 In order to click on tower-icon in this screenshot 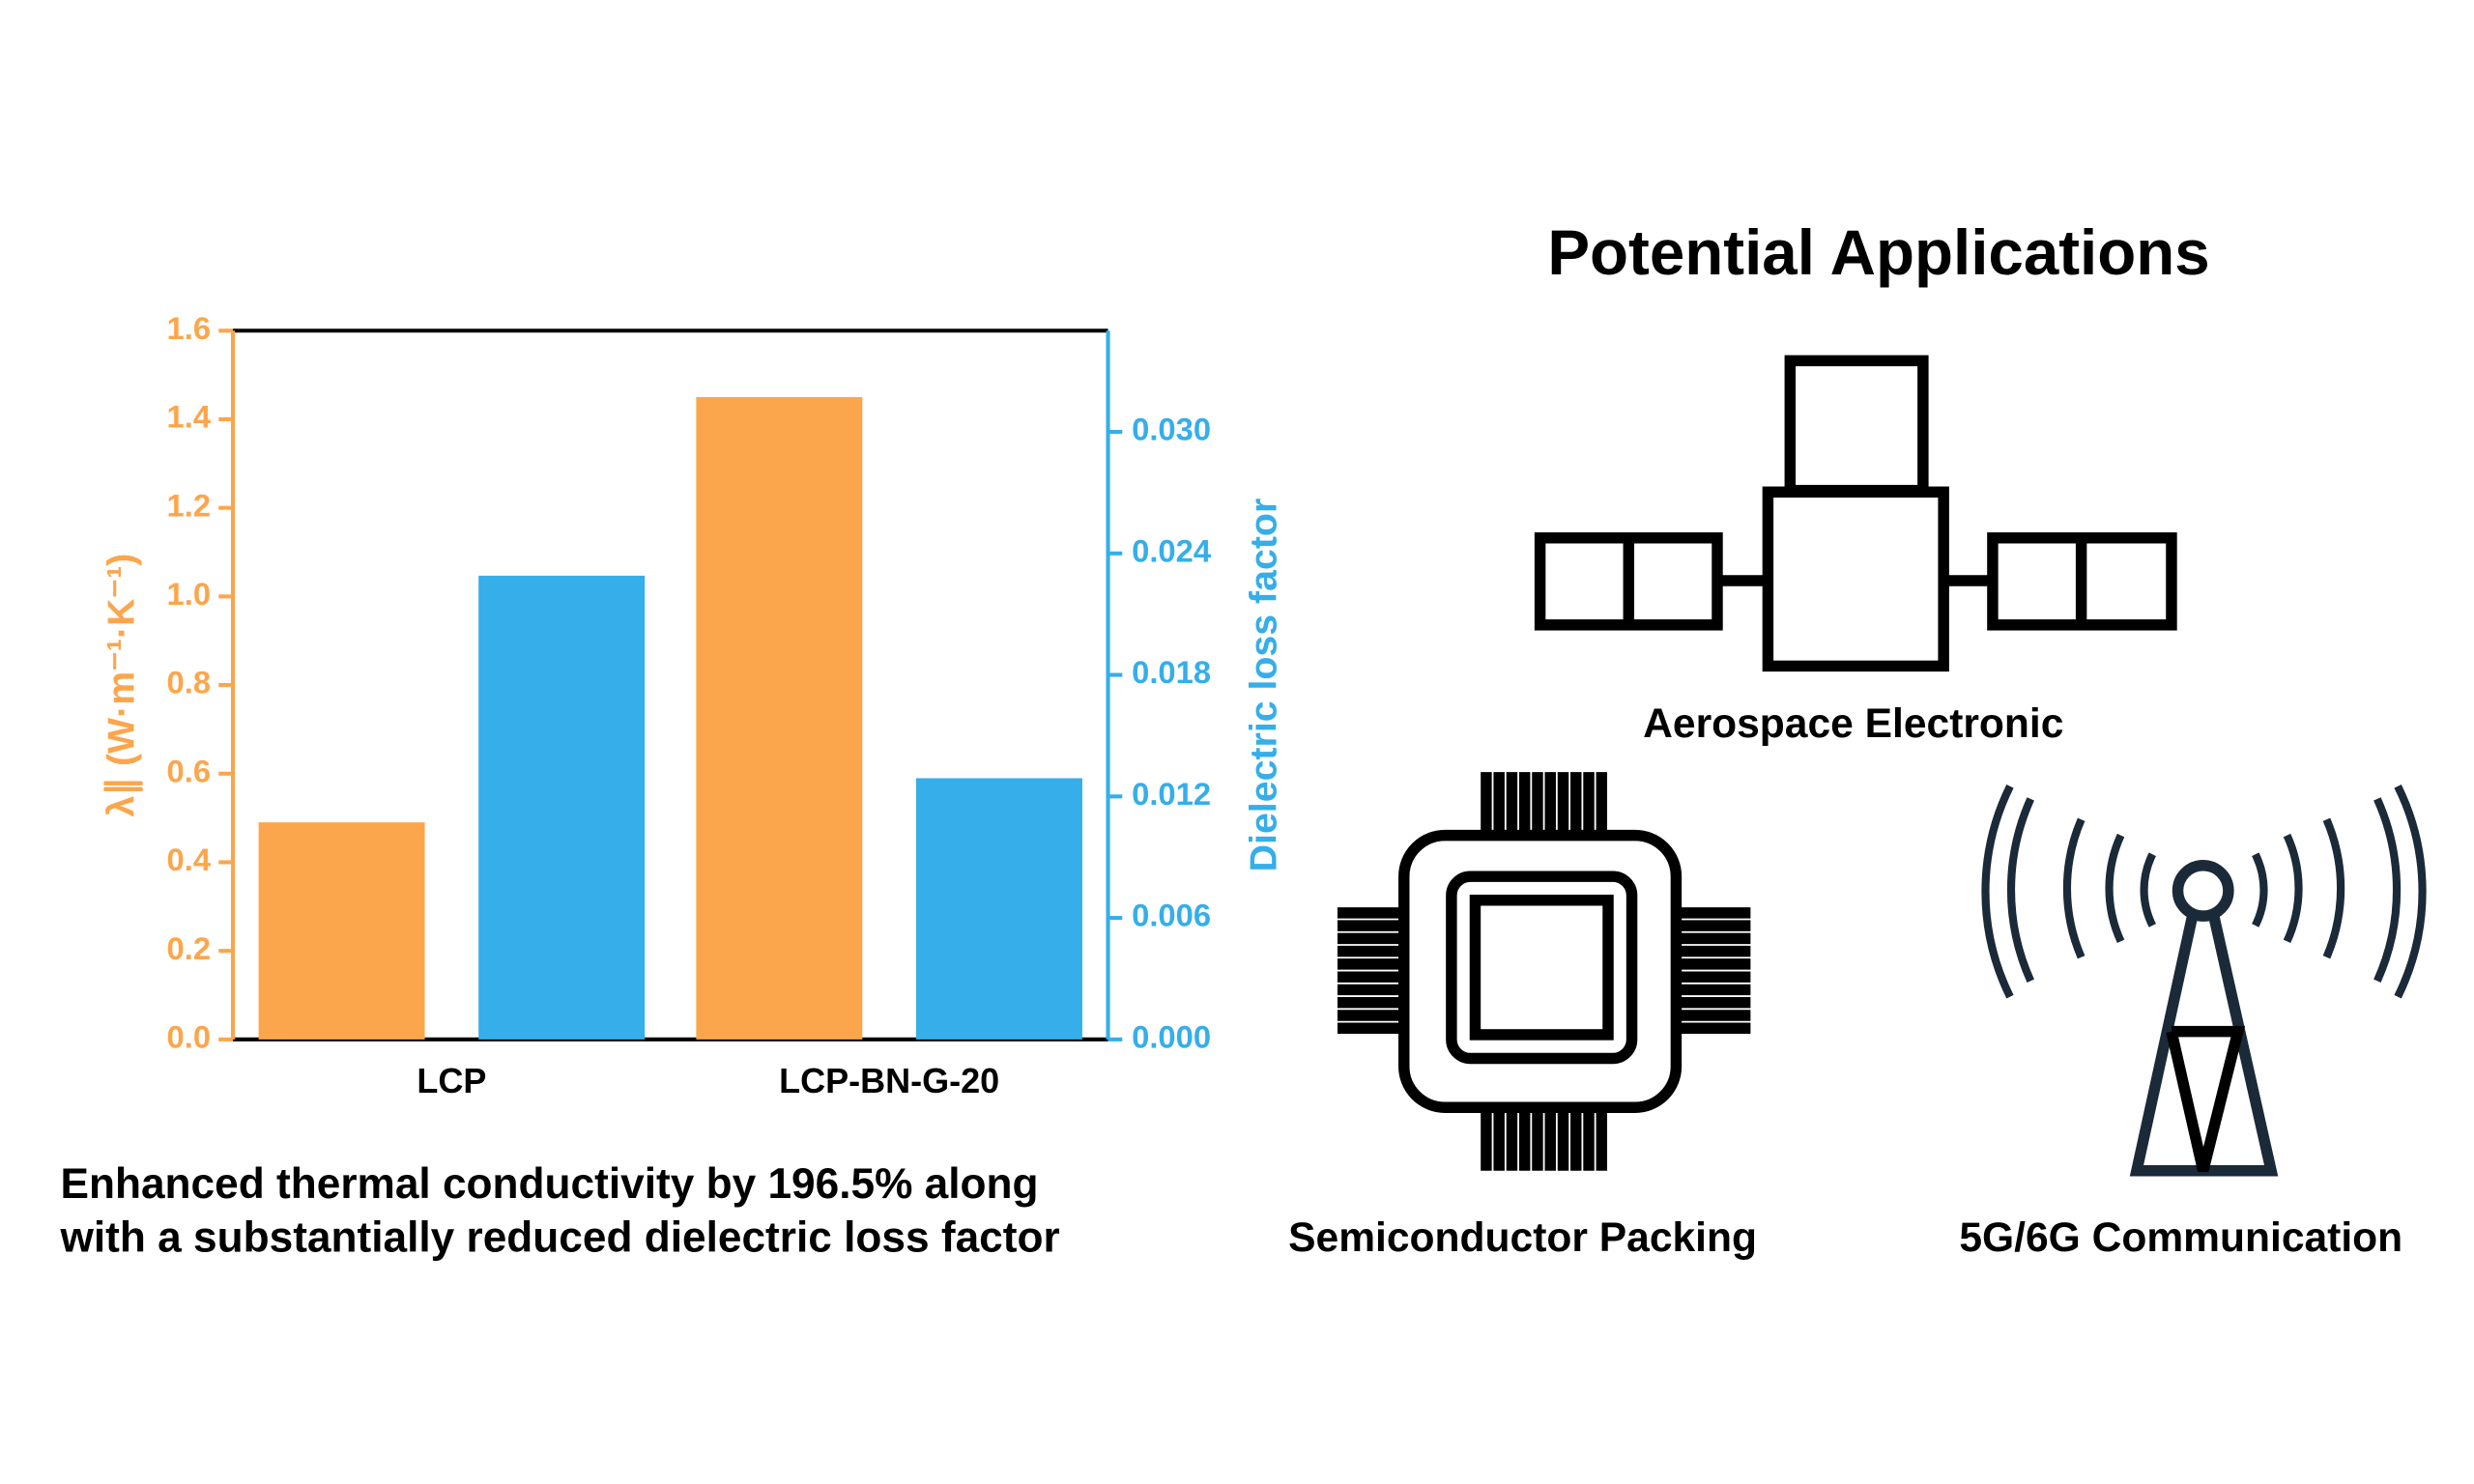, I will do `click(2204, 981)`.